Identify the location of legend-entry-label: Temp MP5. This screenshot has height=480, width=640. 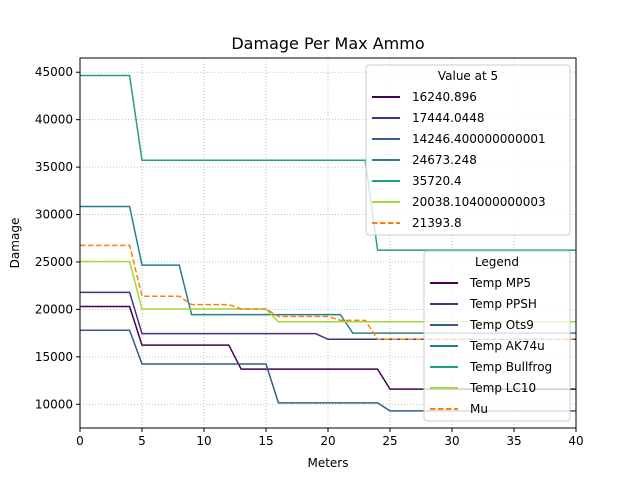
(500, 283).